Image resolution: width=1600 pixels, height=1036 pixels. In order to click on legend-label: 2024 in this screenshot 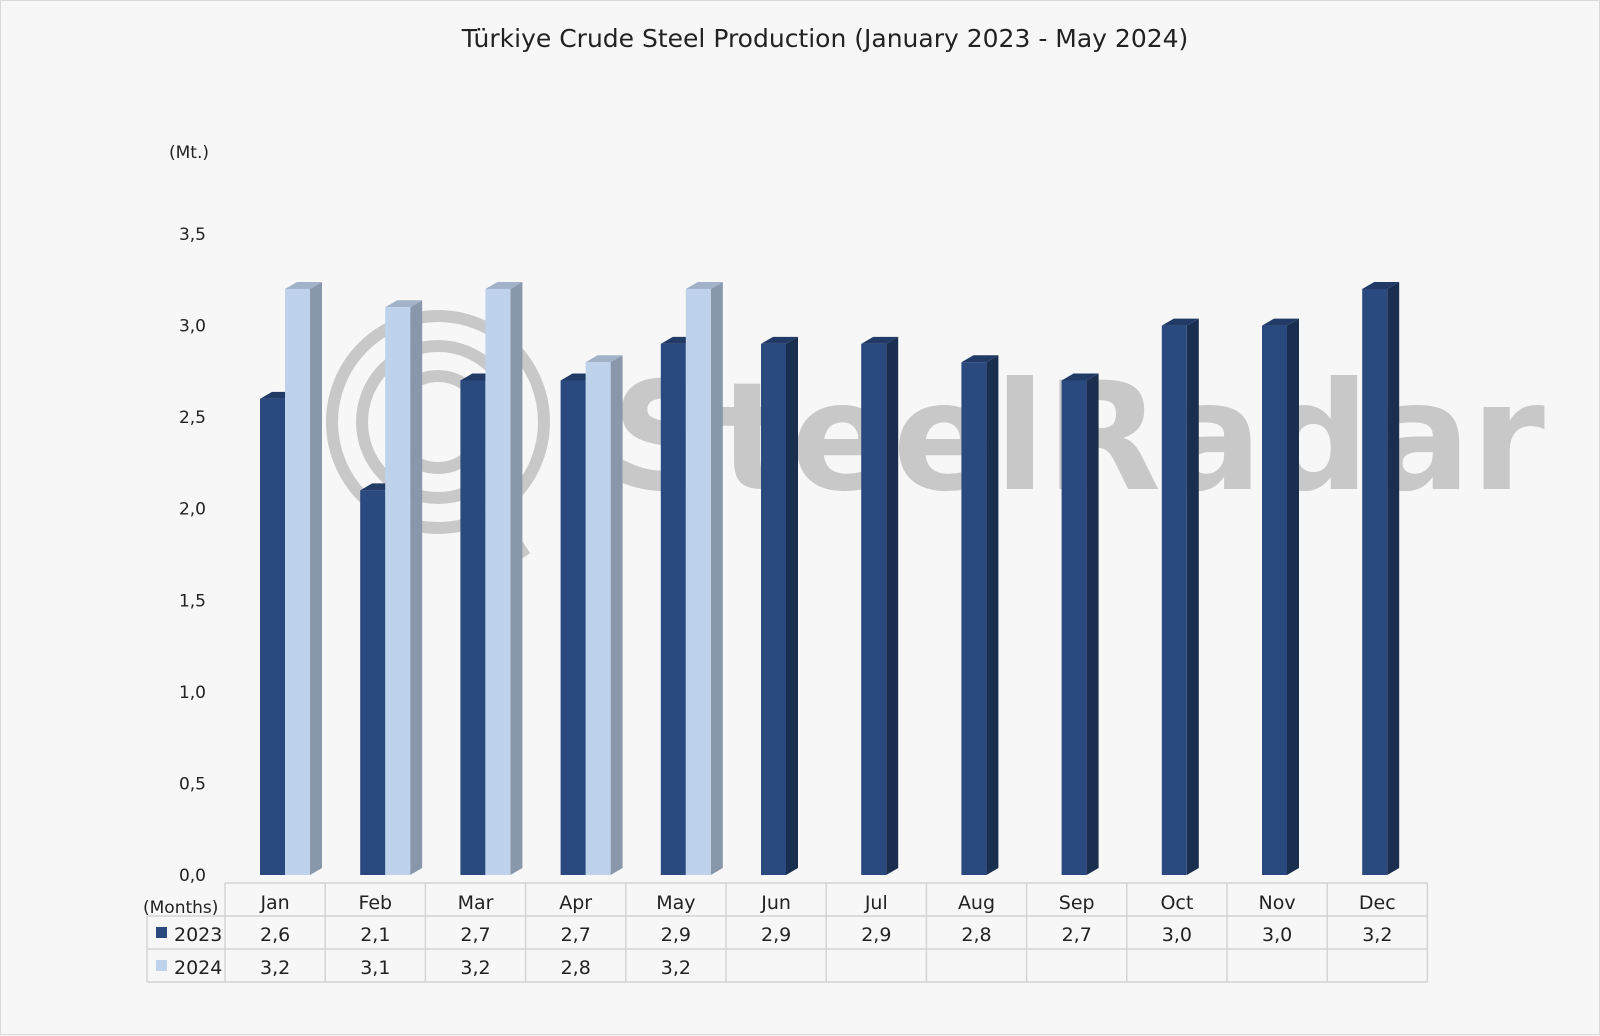, I will do `click(198, 968)`.